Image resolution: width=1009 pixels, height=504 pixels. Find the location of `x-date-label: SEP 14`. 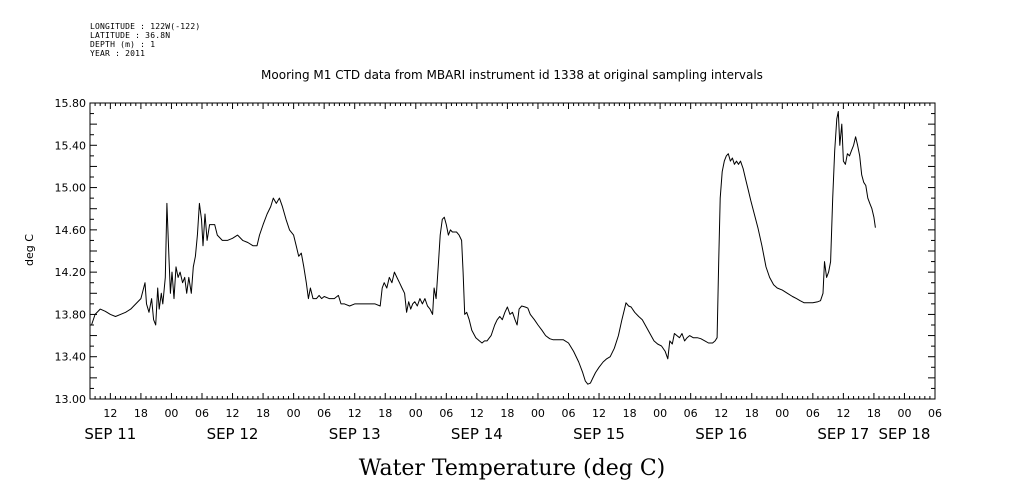

x-date-label: SEP 14 is located at coordinates (477, 434).